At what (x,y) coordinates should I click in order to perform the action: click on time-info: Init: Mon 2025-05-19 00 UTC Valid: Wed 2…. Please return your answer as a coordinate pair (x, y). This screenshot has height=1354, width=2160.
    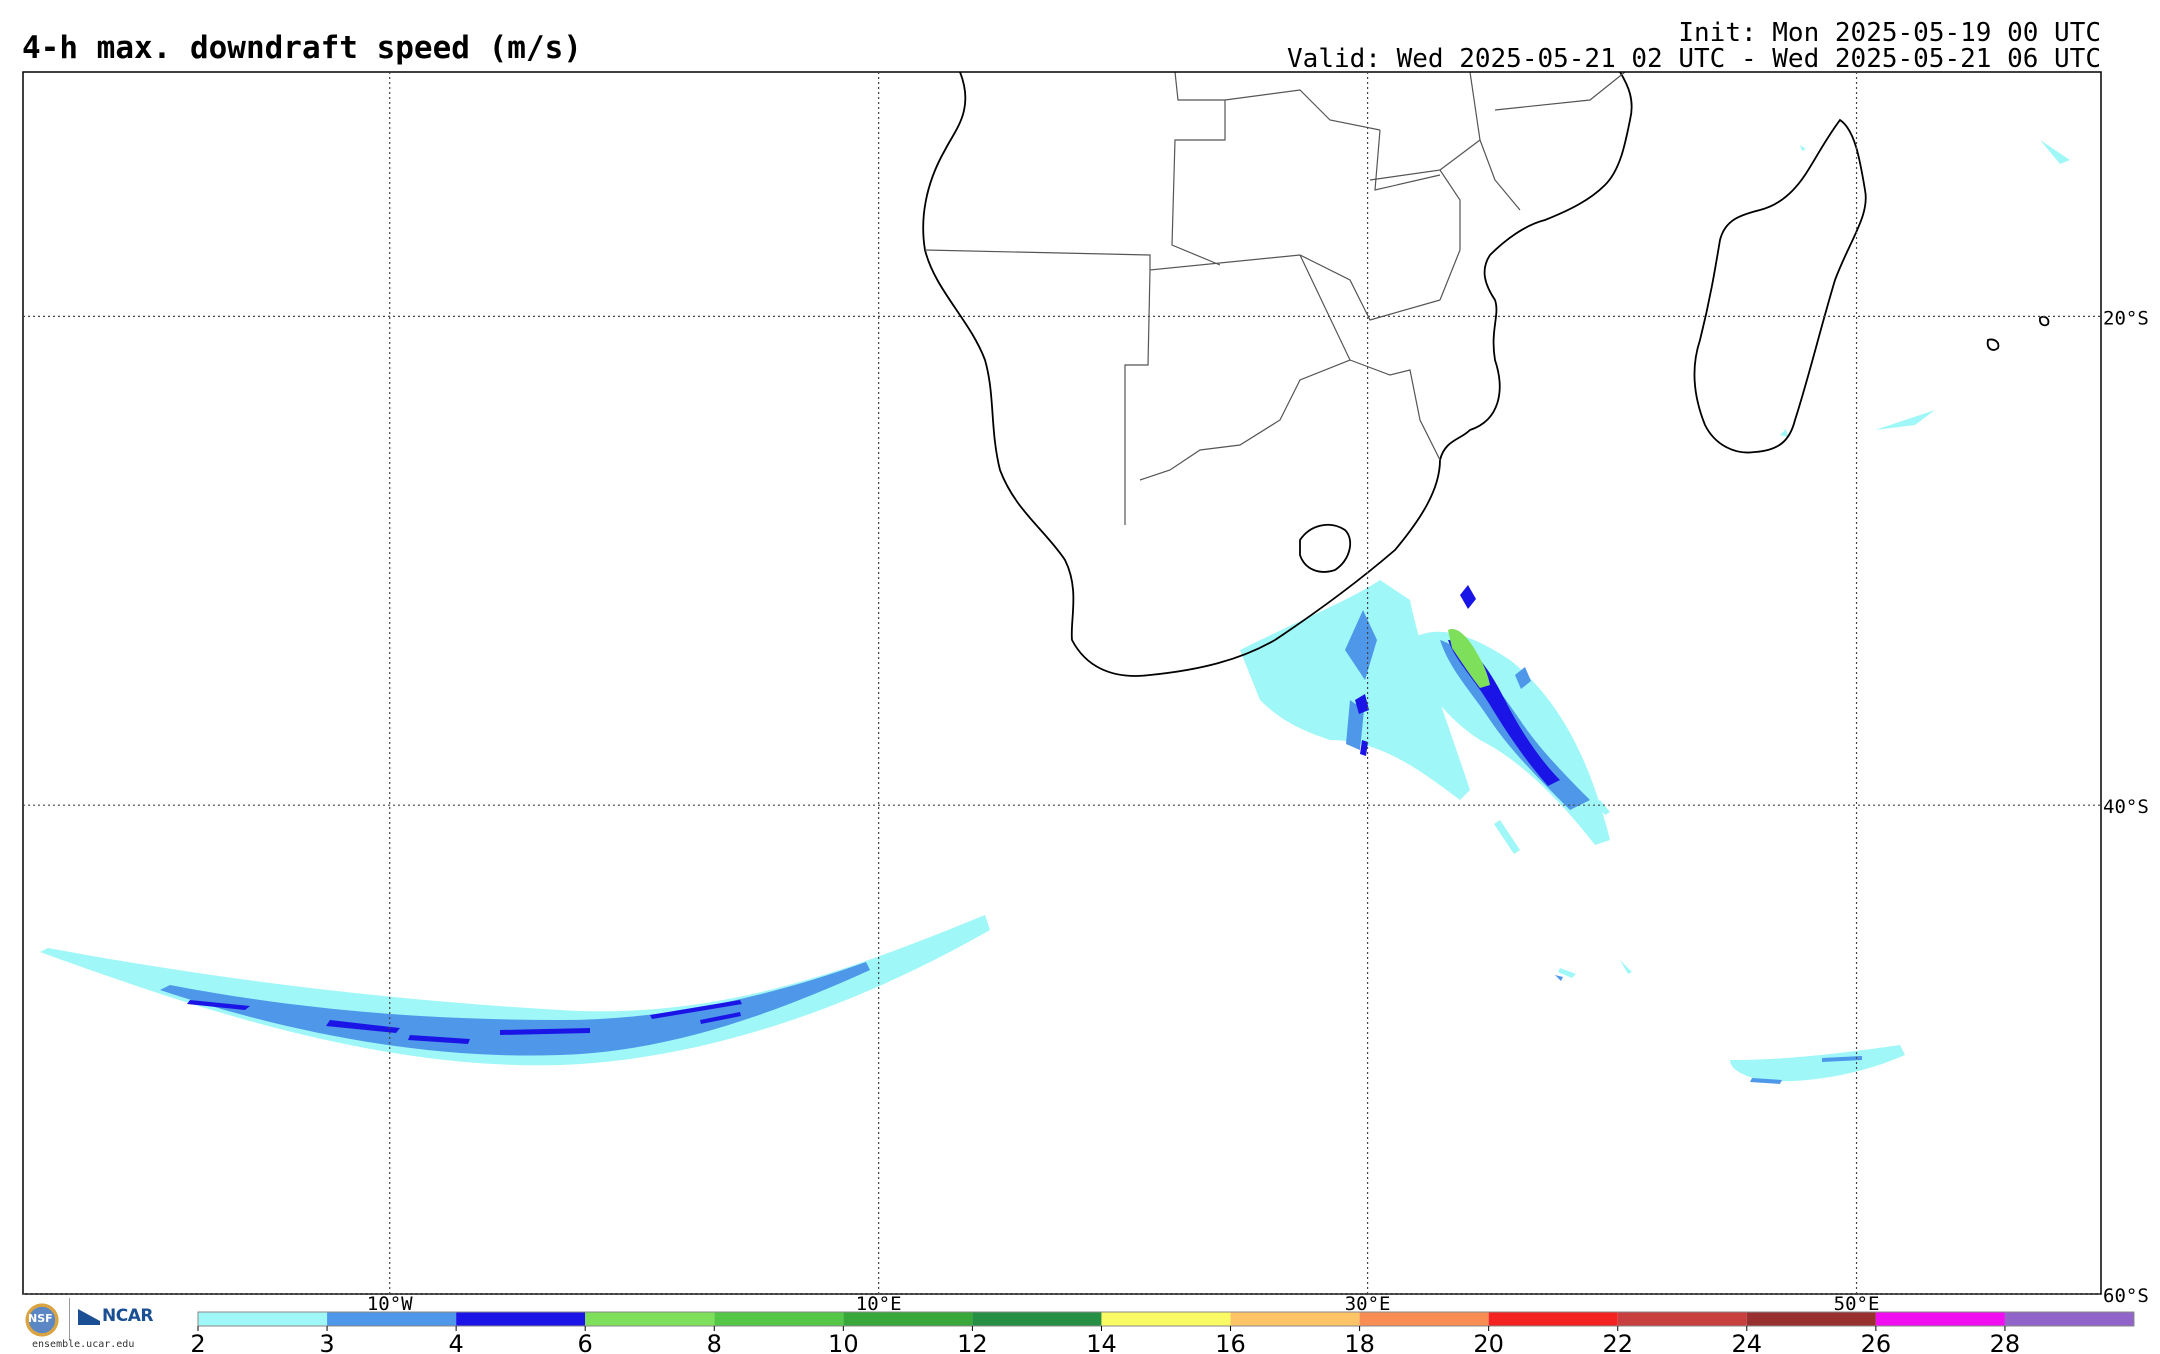
    Looking at the image, I should click on (1694, 46).